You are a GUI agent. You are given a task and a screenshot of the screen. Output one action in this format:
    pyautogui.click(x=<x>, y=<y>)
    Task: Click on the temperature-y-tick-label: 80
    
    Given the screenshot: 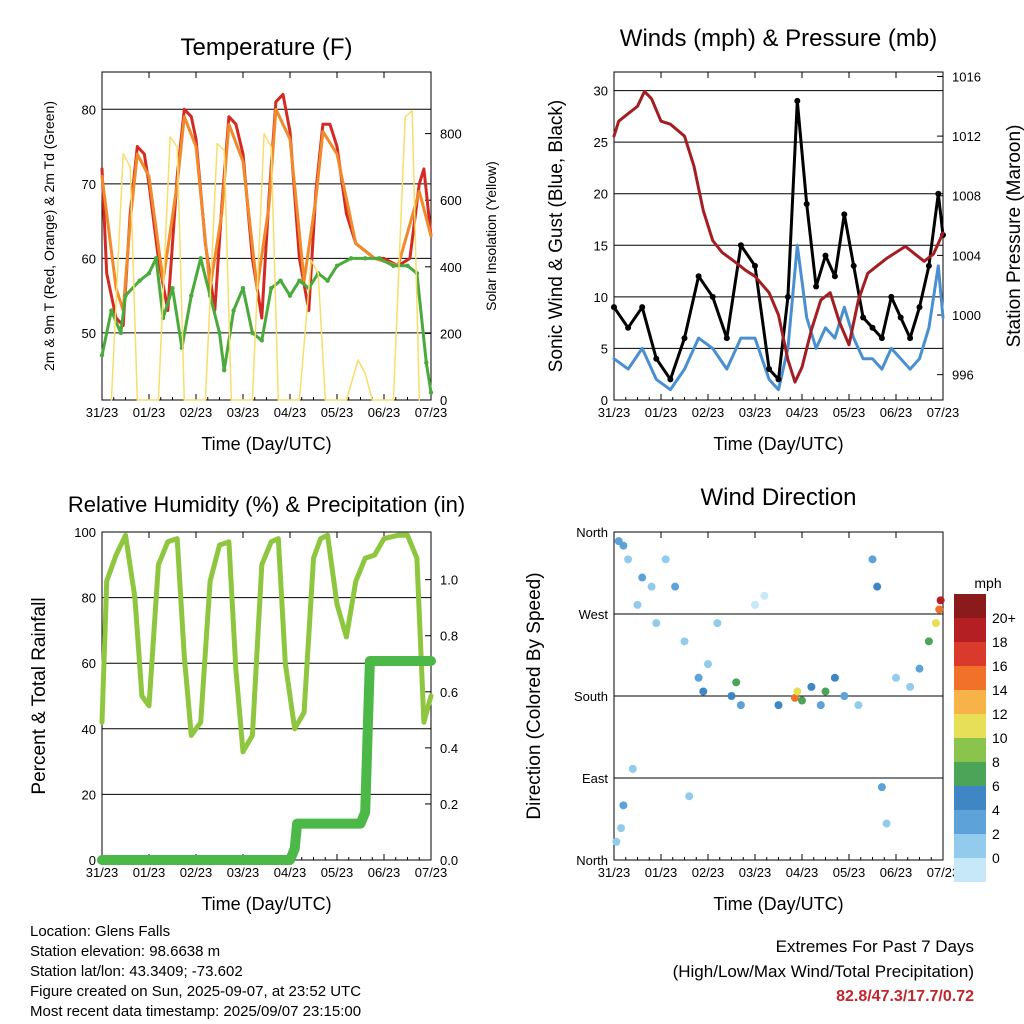 What is the action you would take?
    pyautogui.click(x=89, y=109)
    